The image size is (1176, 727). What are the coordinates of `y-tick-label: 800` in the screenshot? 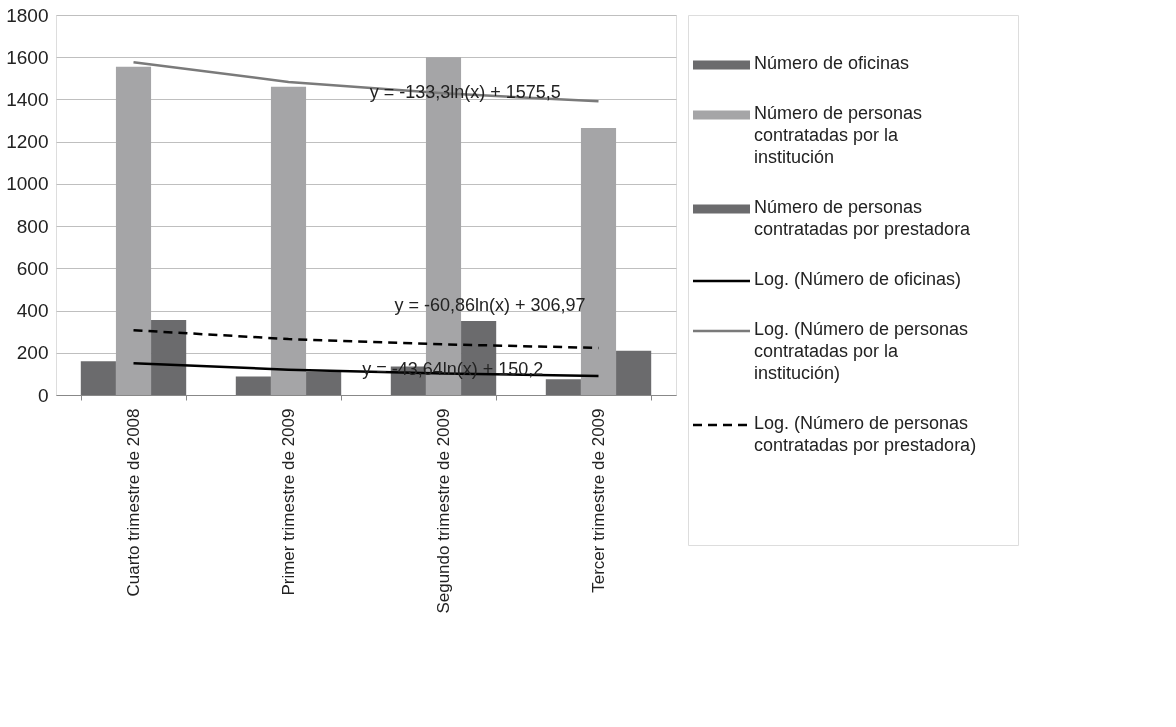 It's located at (32, 226).